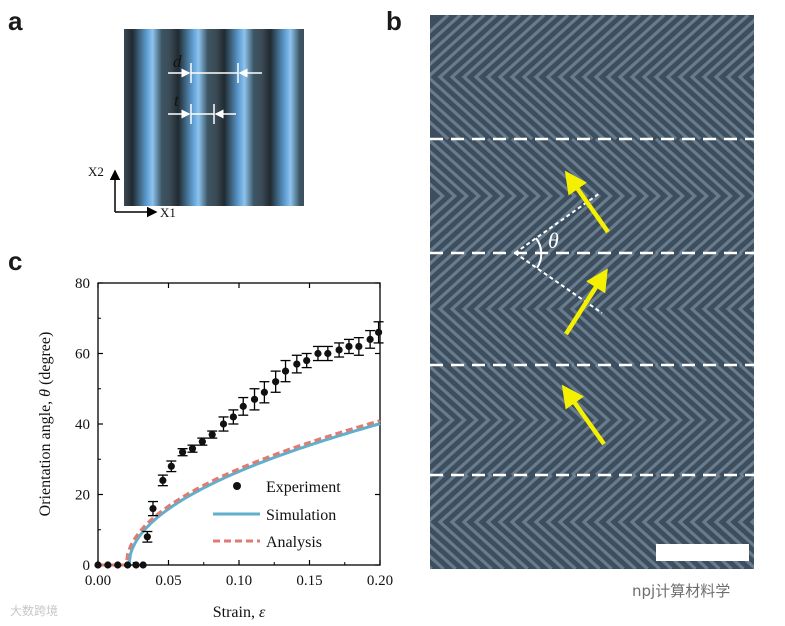 This screenshot has width=785, height=626. Describe the element at coordinates (380, 581) in the screenshot. I see `x-tick-label: 0.20` at that location.